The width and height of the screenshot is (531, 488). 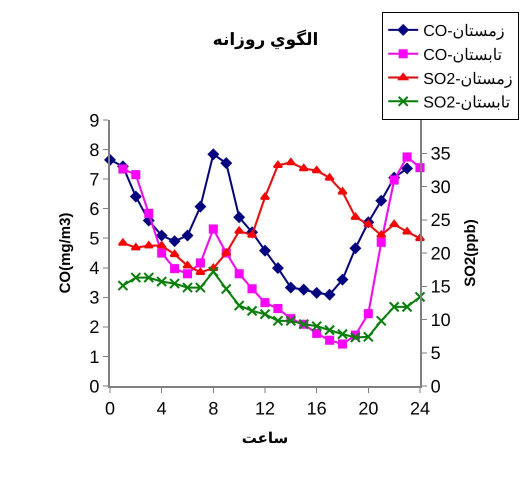 What do you see at coordinates (420, 408) in the screenshot?
I see `x-tick-label: 24` at bounding box center [420, 408].